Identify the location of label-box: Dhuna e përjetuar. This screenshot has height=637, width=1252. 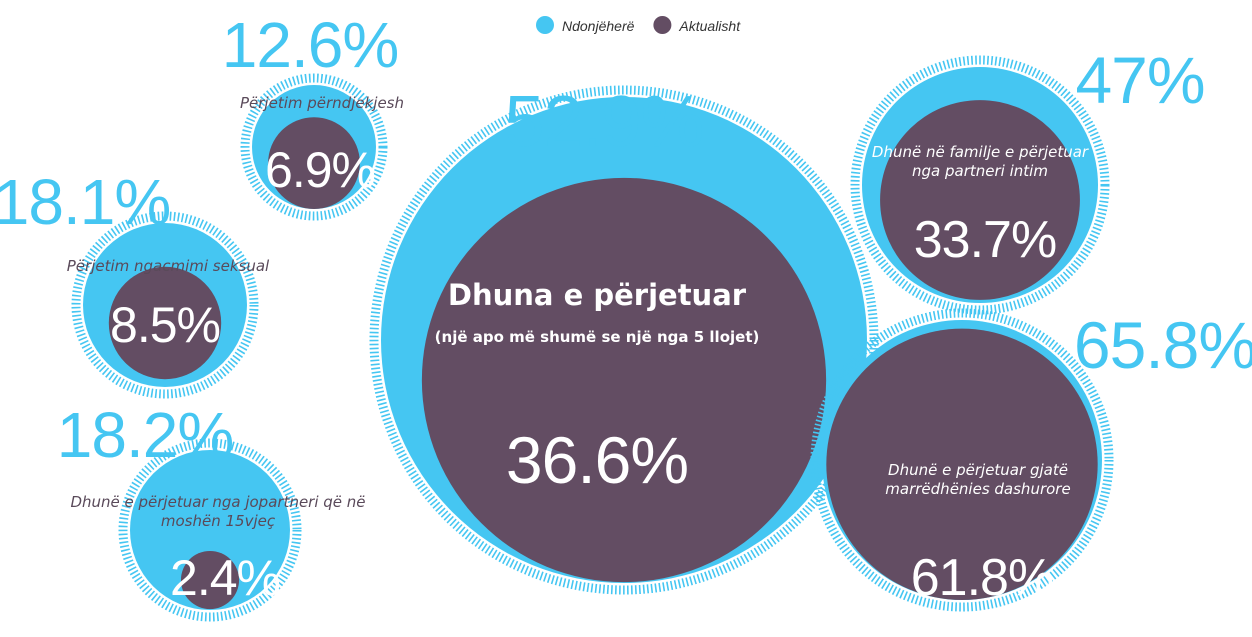
(597, 295).